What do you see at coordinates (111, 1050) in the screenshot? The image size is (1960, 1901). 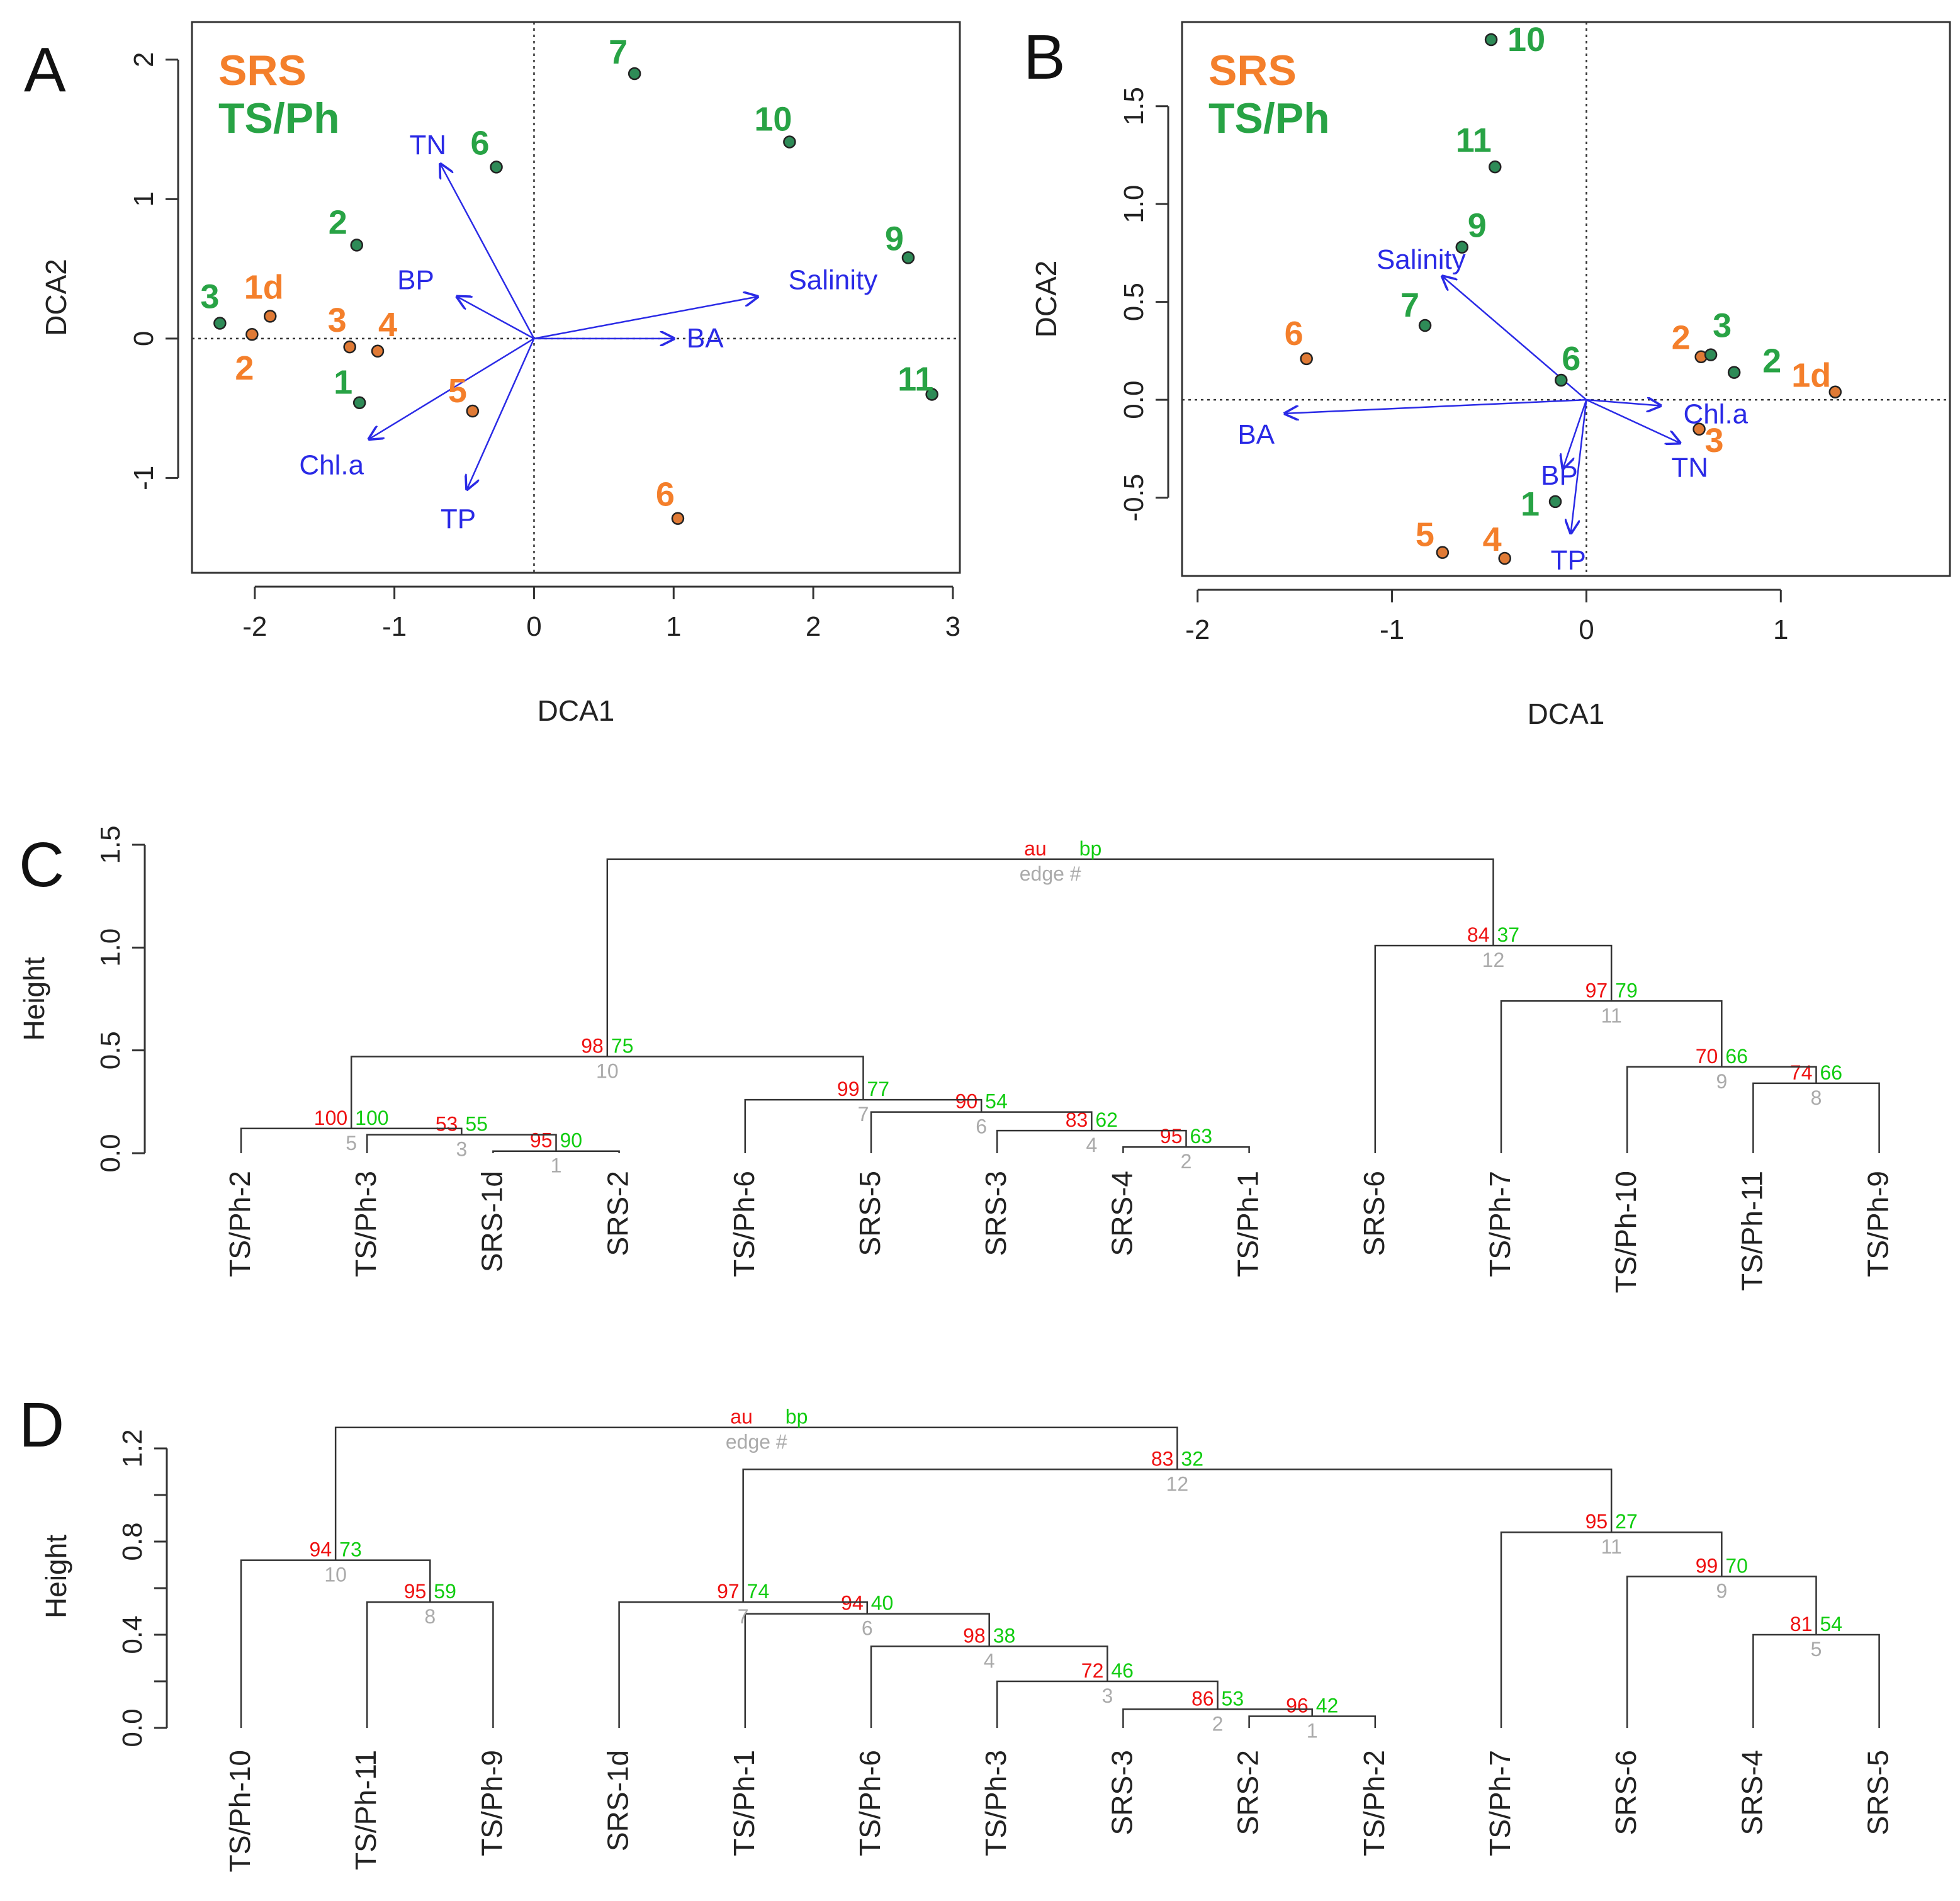 I see `y-tick-label: 0.5` at bounding box center [111, 1050].